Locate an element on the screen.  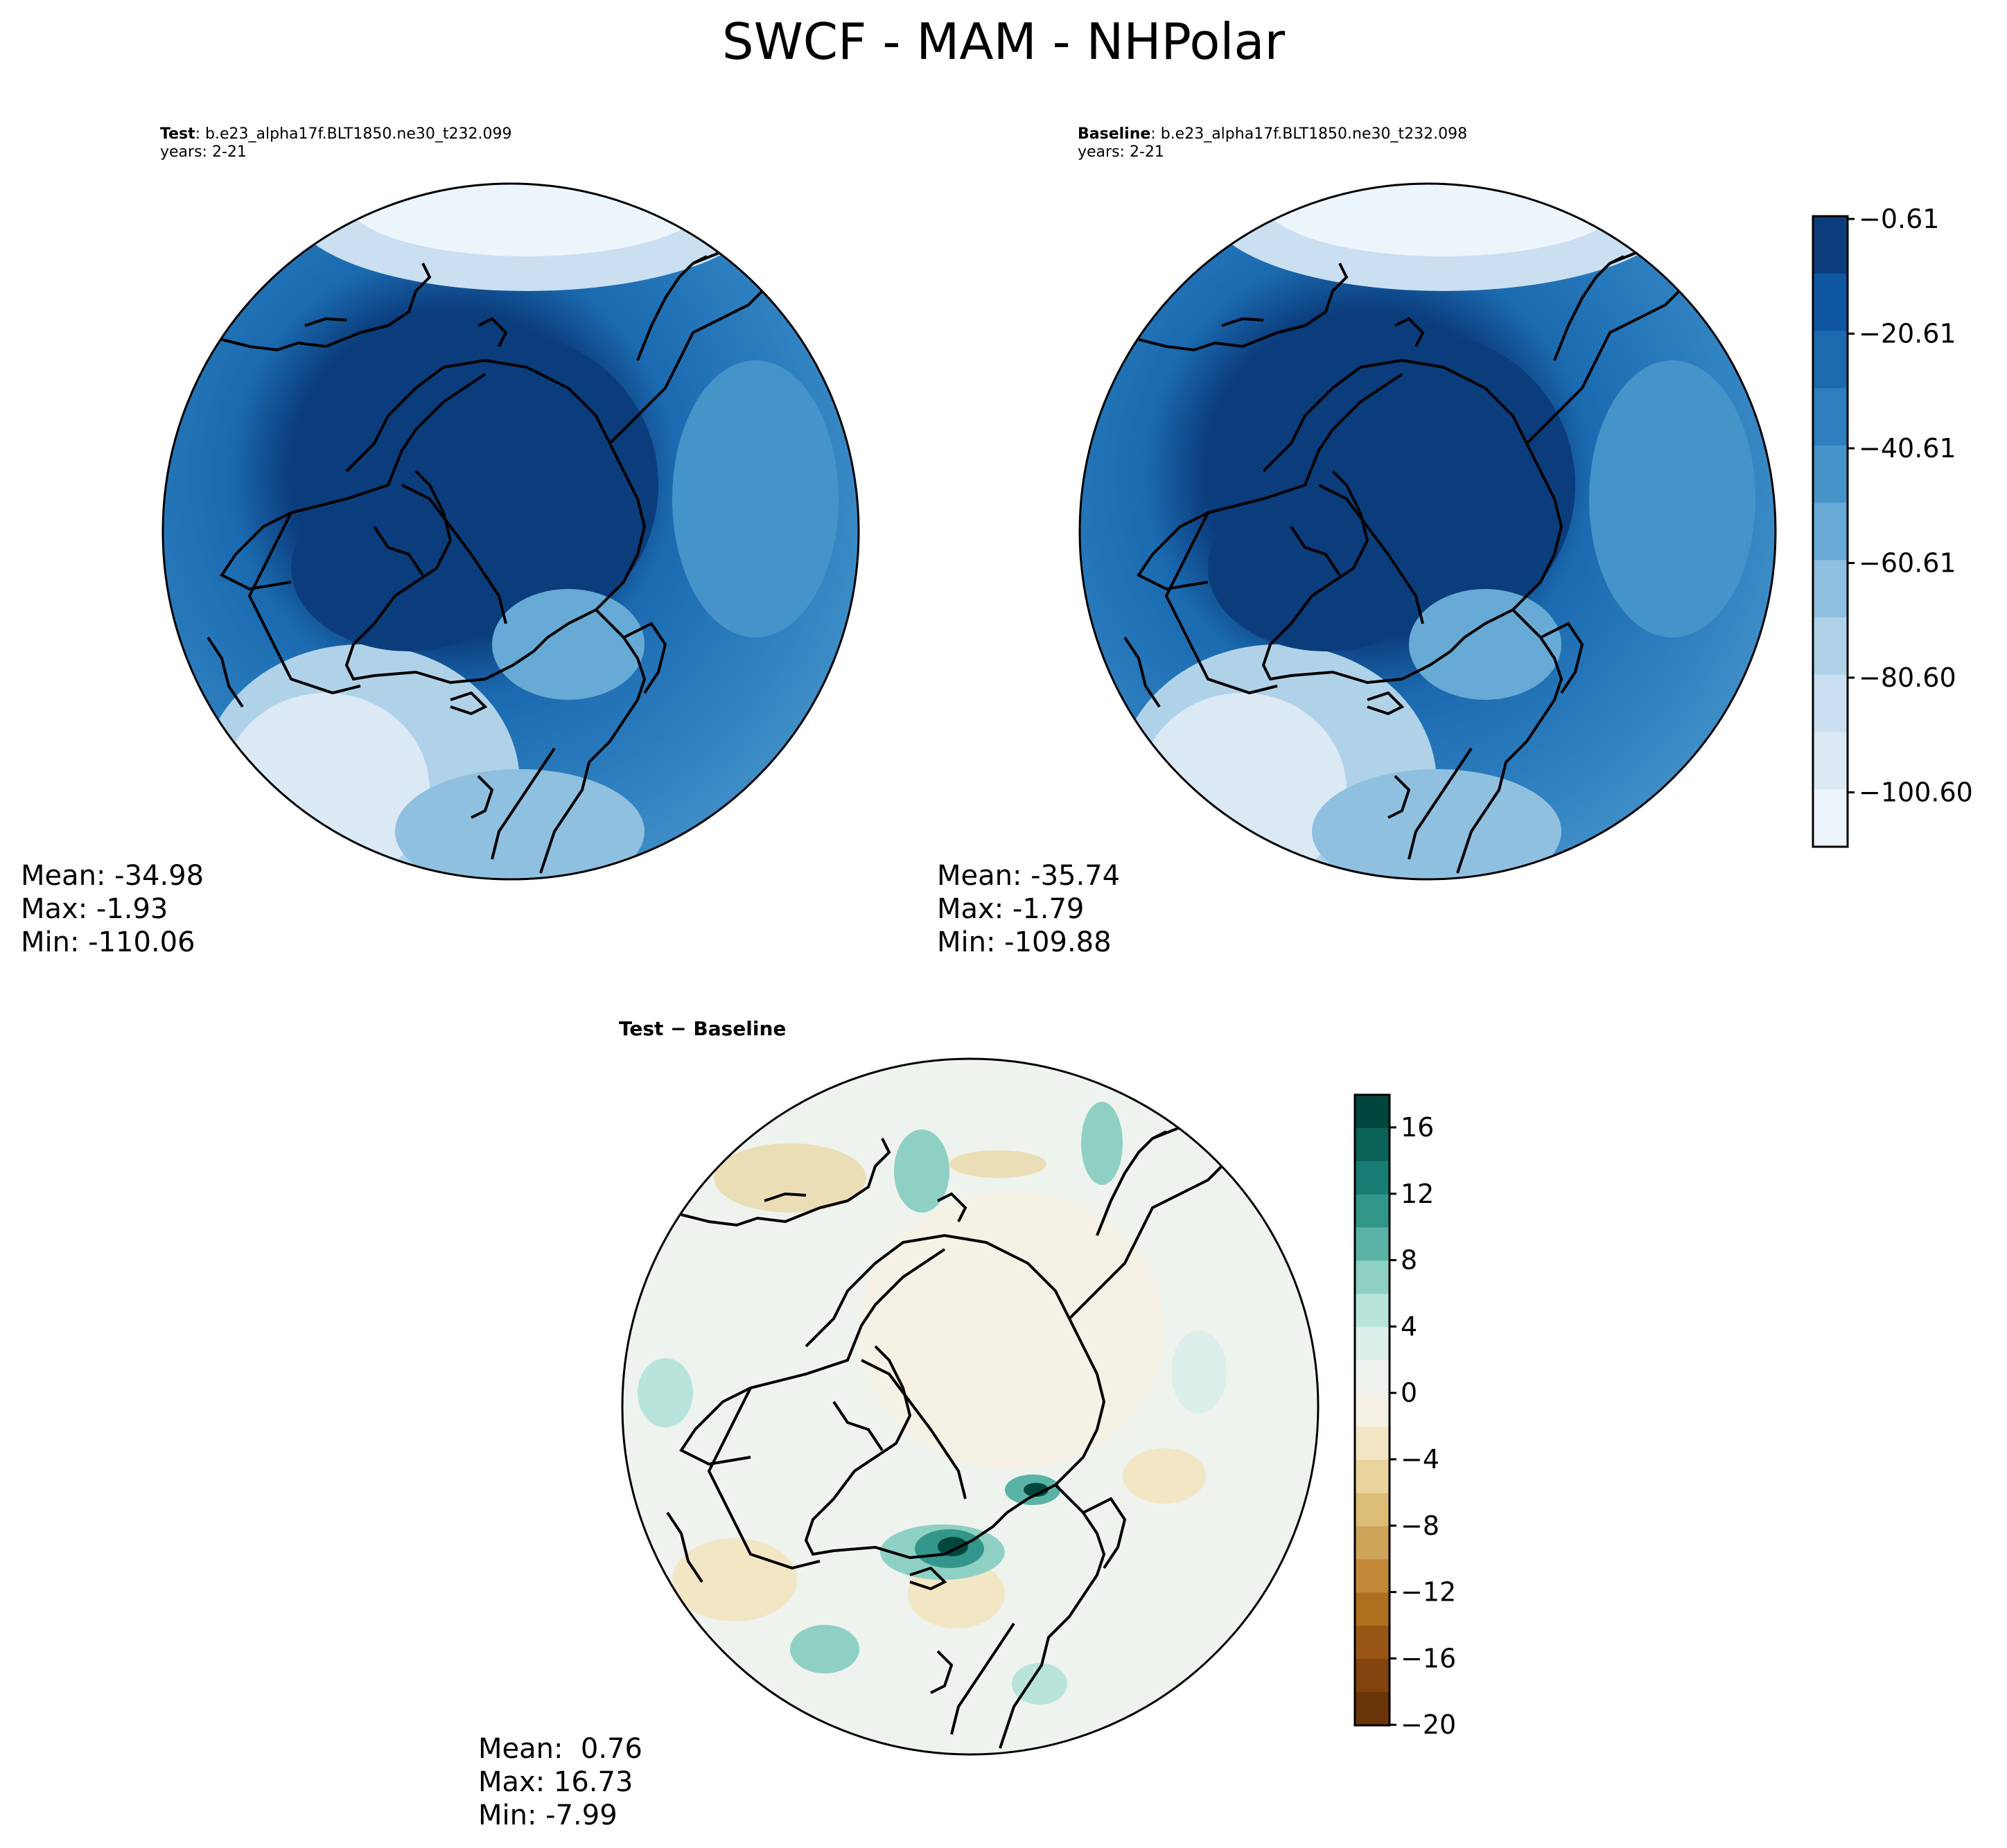
diff-colorbar-tick-label: −12 is located at coordinates (1428, 1592).